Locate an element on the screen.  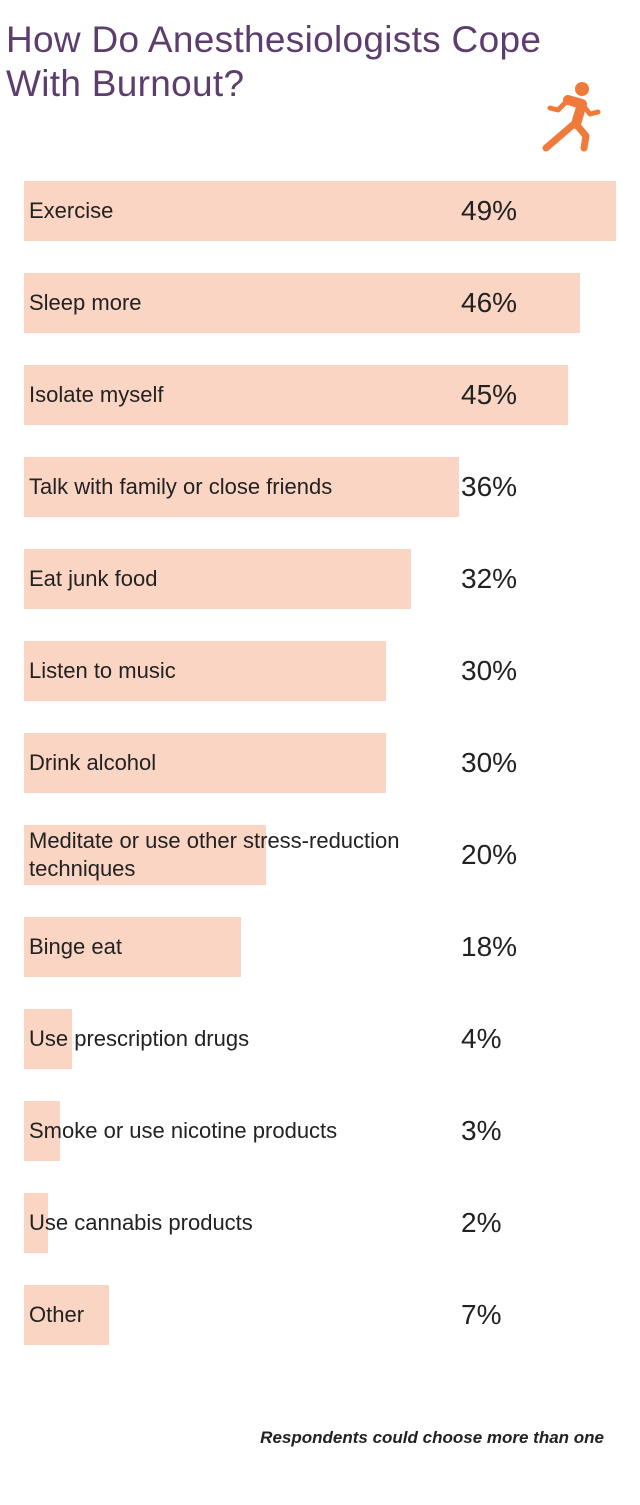
category-label: Talk with family or close friends is located at coordinates (181, 486).